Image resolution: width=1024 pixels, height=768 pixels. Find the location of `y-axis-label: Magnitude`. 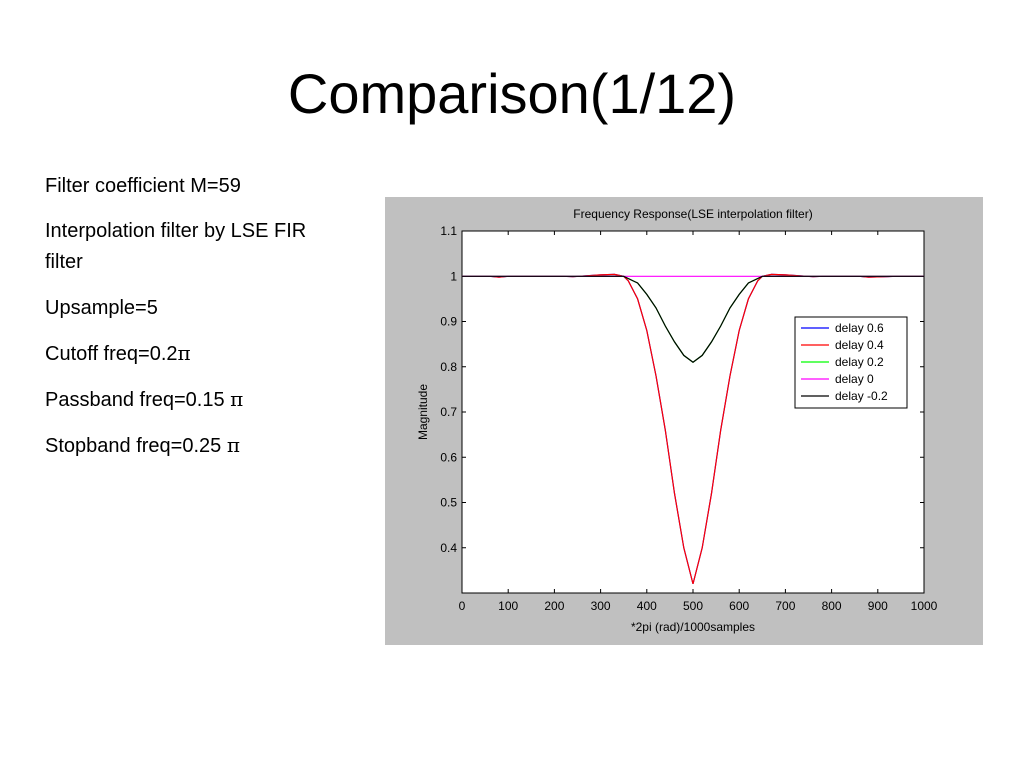

y-axis-label: Magnitude is located at coordinates (423, 412).